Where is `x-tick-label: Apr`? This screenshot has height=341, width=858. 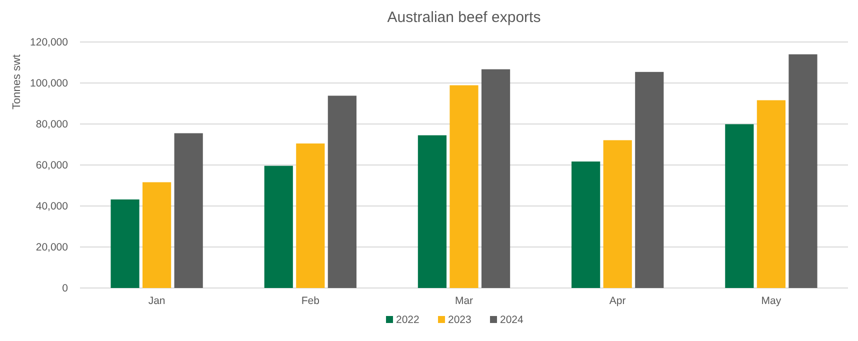
x-tick-label: Apr is located at coordinates (617, 301).